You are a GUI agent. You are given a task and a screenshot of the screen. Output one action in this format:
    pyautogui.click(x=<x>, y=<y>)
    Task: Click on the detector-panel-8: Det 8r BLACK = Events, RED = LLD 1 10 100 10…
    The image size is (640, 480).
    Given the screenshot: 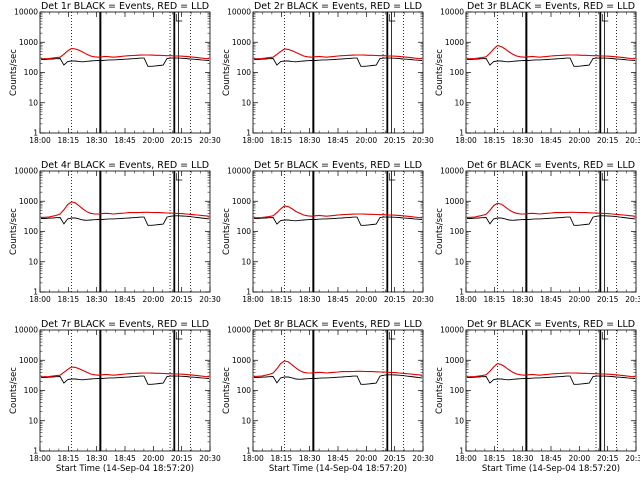 What is the action you would take?
    pyautogui.click(x=328, y=396)
    